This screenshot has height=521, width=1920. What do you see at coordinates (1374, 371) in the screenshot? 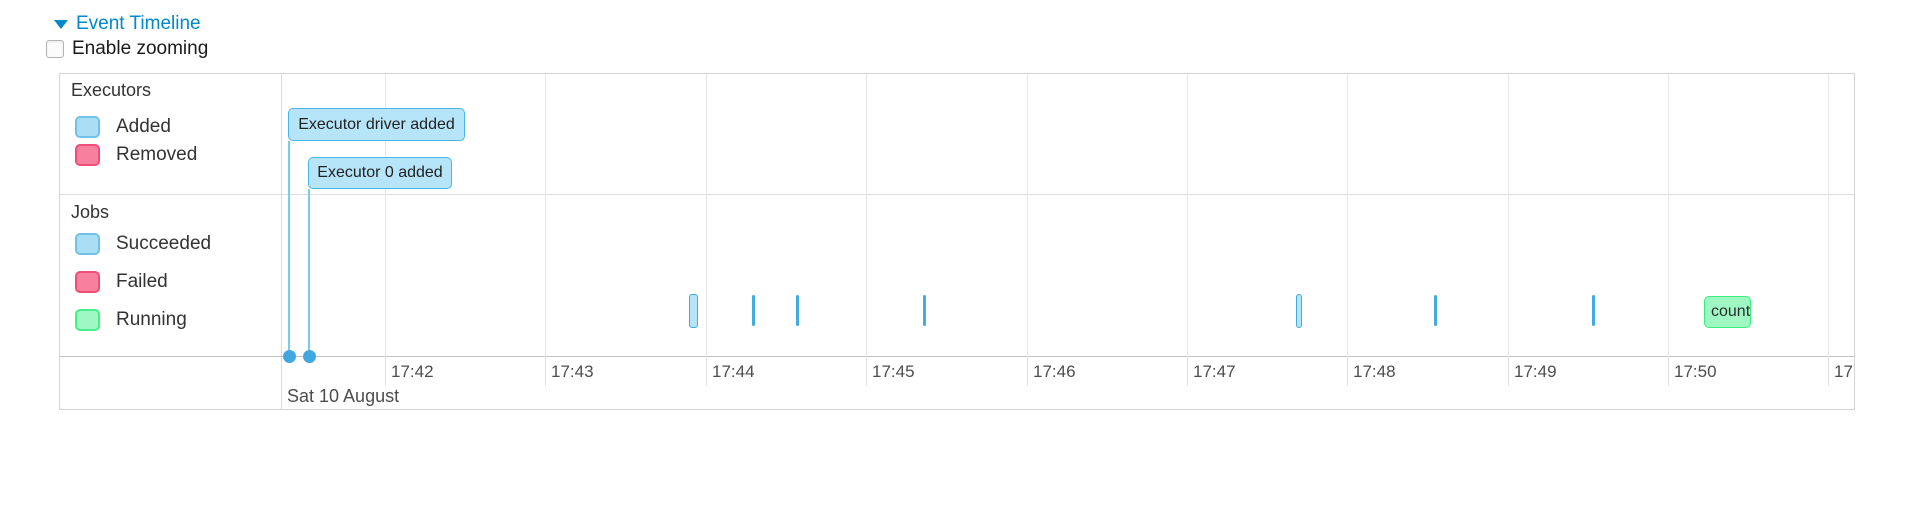
I see `axis-minor-label: 17:48` at bounding box center [1374, 371].